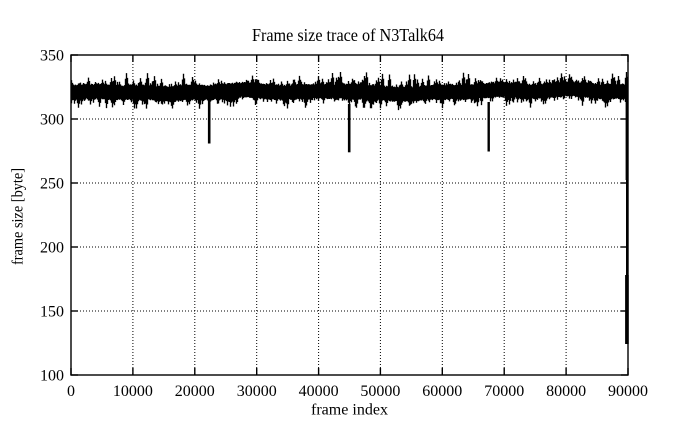  I want to click on svg-text: Frame size trace of N3Talk64, so click(348, 35).